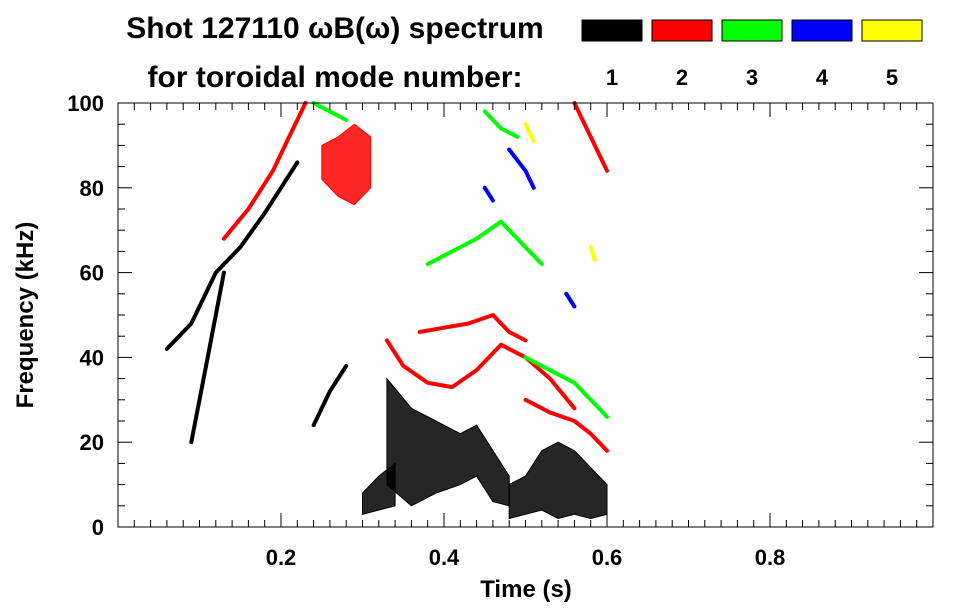 The height and width of the screenshot is (615, 963). What do you see at coordinates (281, 557) in the screenshot?
I see `x-tick-label: 0.2` at bounding box center [281, 557].